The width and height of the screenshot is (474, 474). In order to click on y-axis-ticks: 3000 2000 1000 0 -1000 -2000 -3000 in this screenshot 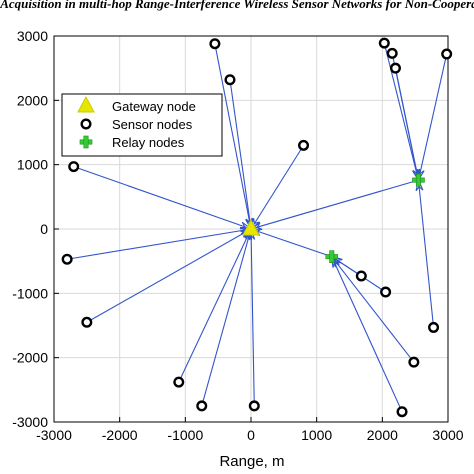, I will do `click(35, 229)`.